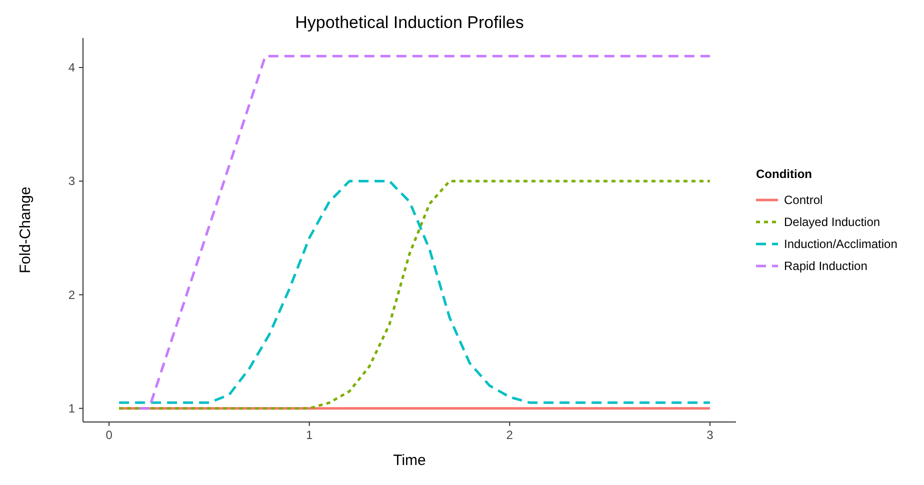 The image size is (924, 485). I want to click on x-tick-label: 1, so click(310, 435).